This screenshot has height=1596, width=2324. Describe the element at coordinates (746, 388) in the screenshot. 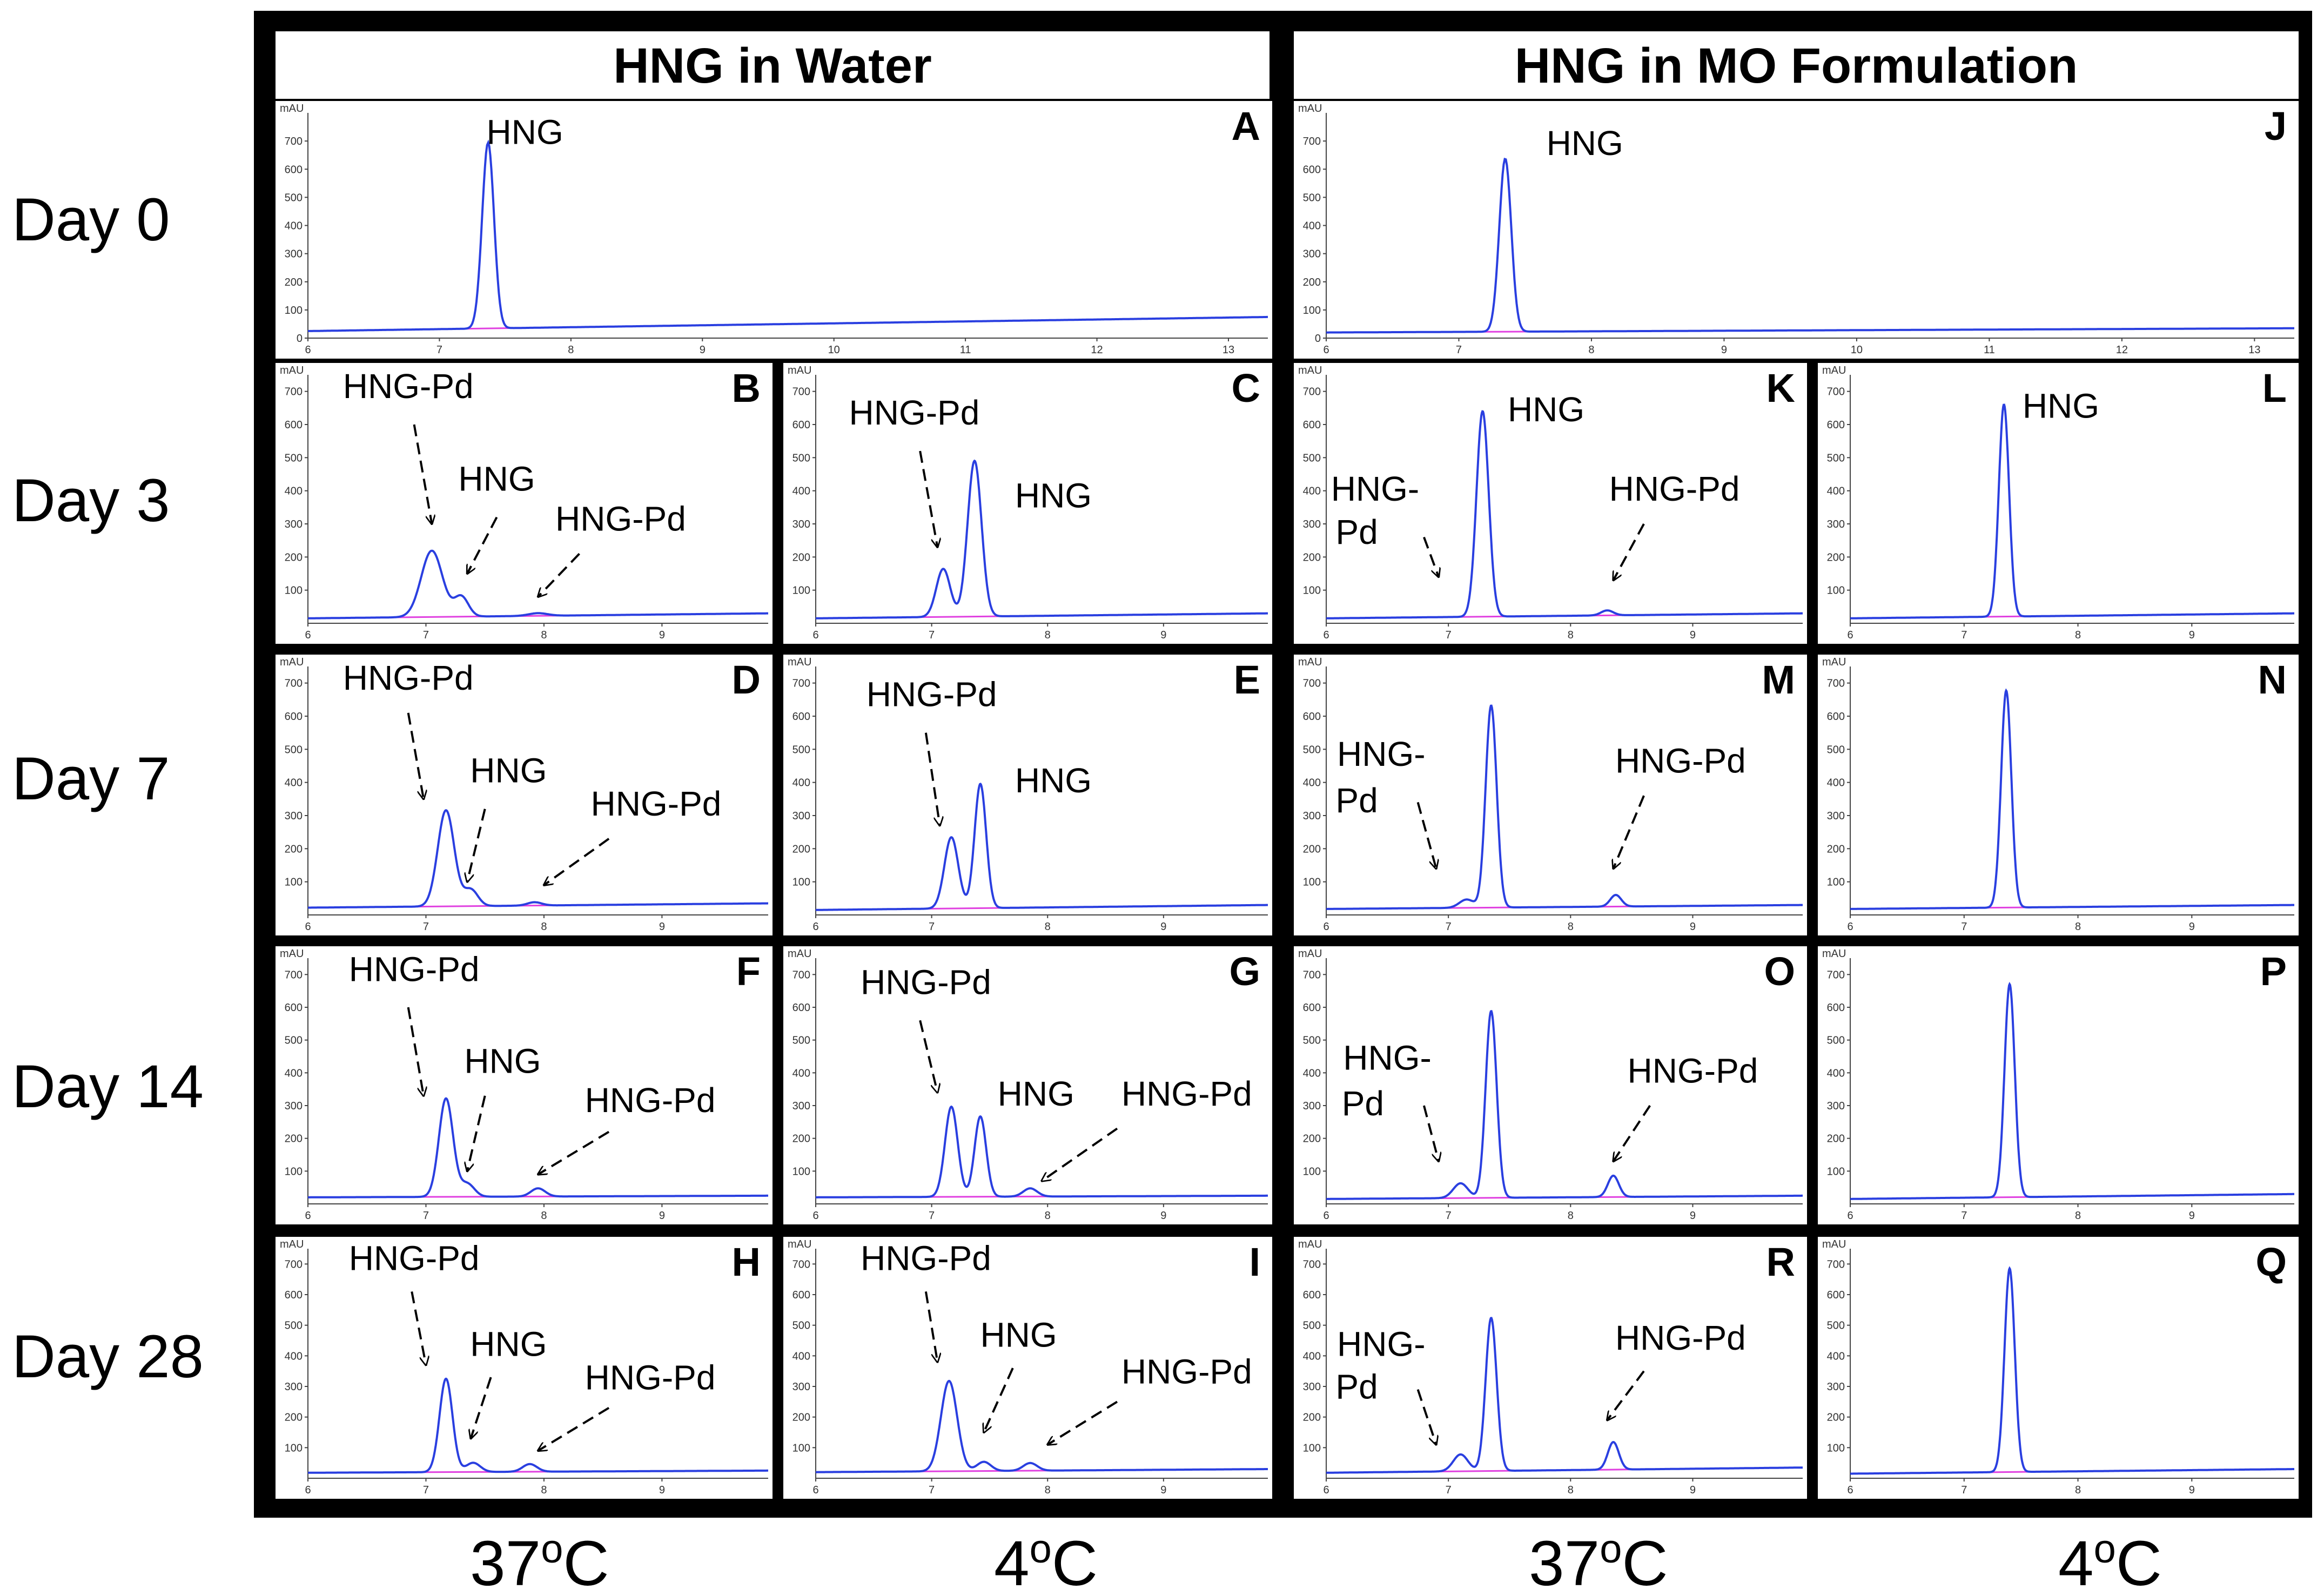

I see `panel-letter-b: B` at that location.